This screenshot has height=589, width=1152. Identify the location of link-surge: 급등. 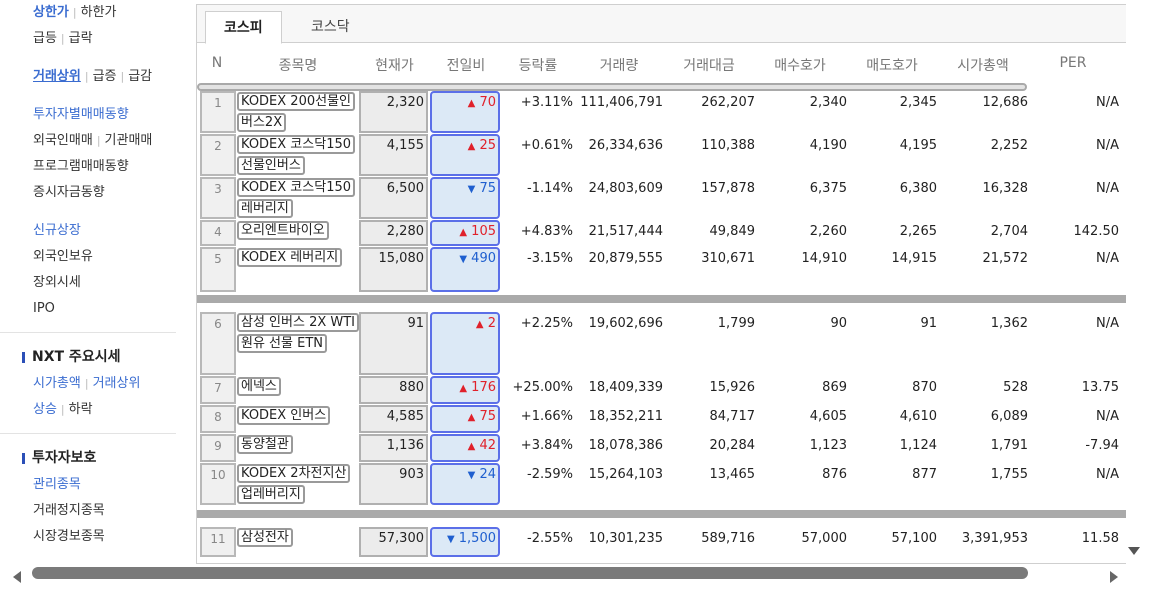
(45, 38).